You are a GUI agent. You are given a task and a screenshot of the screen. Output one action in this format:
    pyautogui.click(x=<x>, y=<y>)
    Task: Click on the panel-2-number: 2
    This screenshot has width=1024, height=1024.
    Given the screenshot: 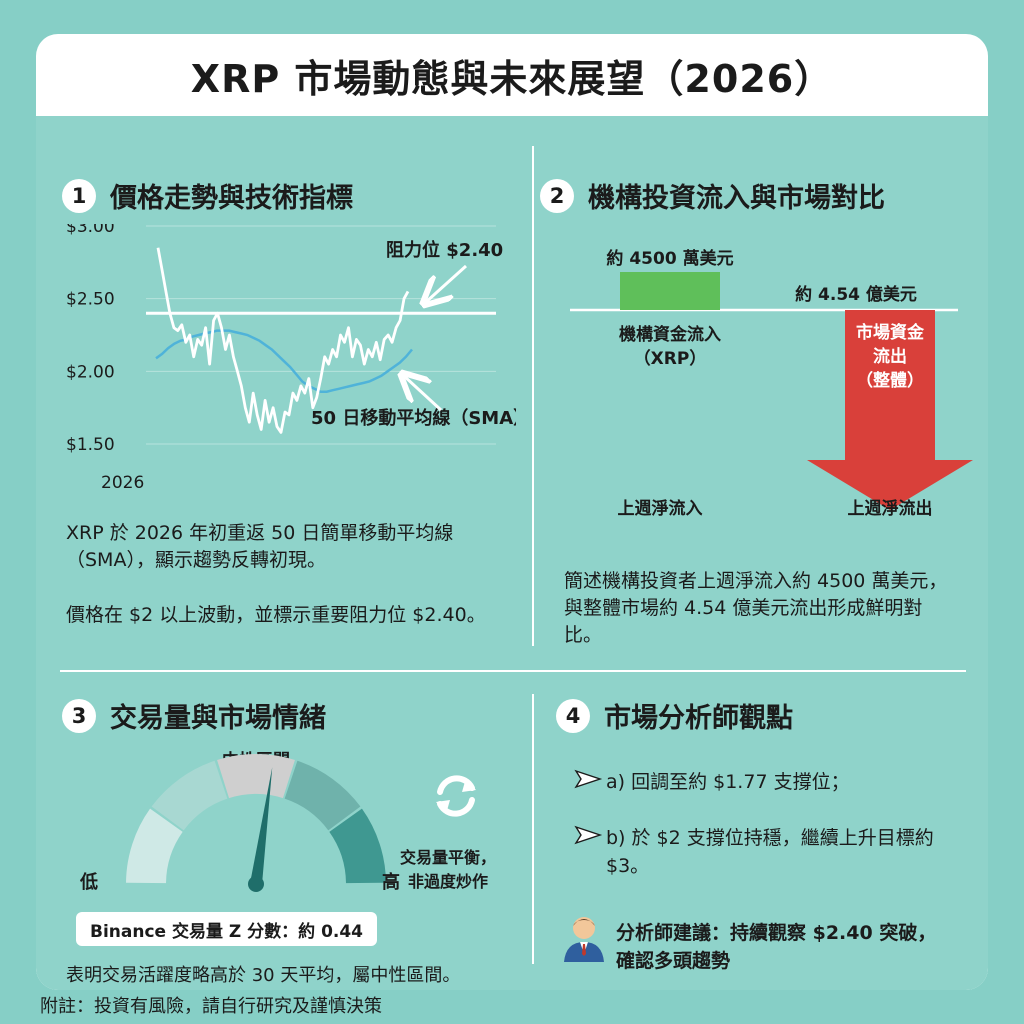 What is the action you would take?
    pyautogui.click(x=557, y=195)
    